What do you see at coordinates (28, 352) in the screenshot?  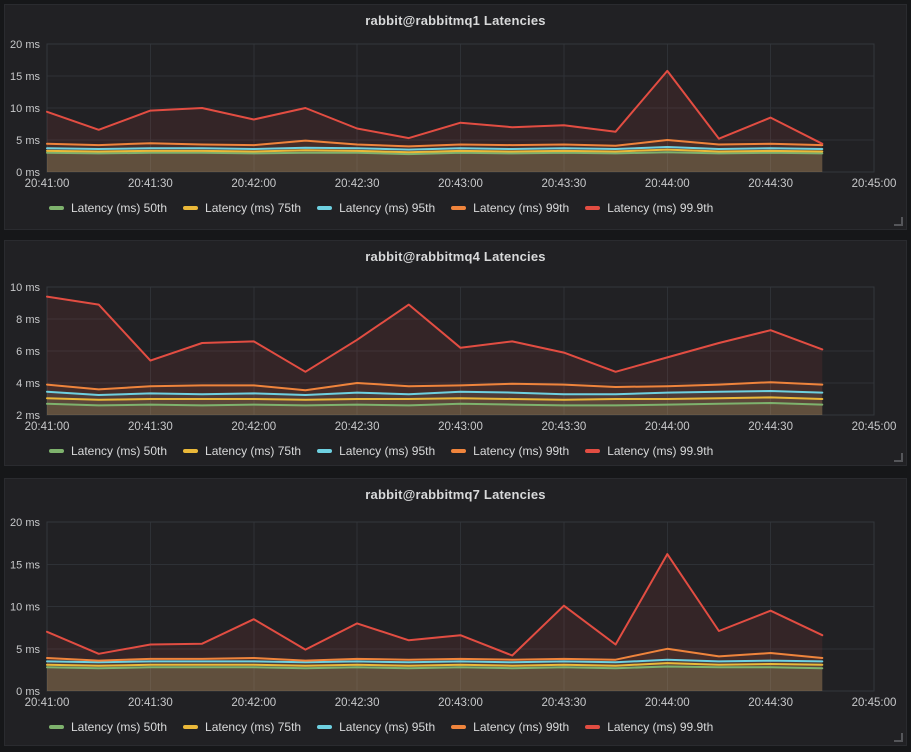 I see `y-tick-label: 6 ms` at bounding box center [28, 352].